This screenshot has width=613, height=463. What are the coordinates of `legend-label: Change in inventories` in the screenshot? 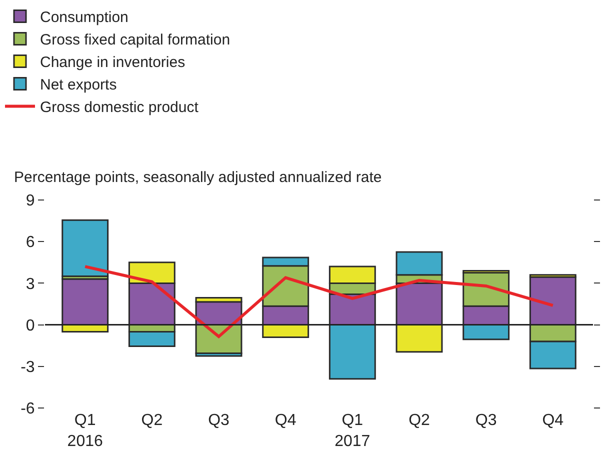 It's located at (113, 63).